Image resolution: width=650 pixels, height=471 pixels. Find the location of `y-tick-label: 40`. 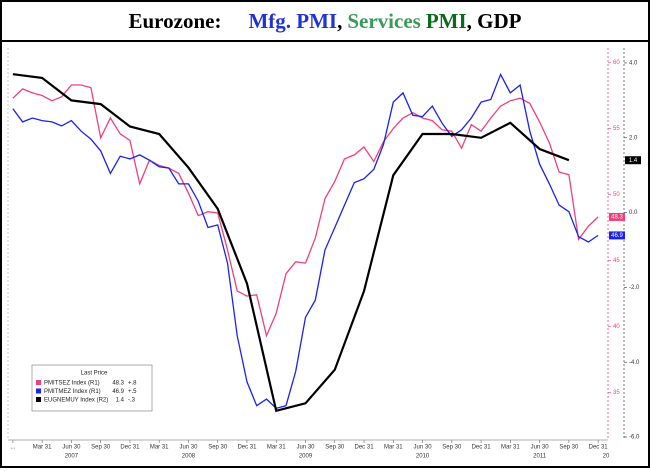

y-tick-label: 40 is located at coordinates (616, 327).